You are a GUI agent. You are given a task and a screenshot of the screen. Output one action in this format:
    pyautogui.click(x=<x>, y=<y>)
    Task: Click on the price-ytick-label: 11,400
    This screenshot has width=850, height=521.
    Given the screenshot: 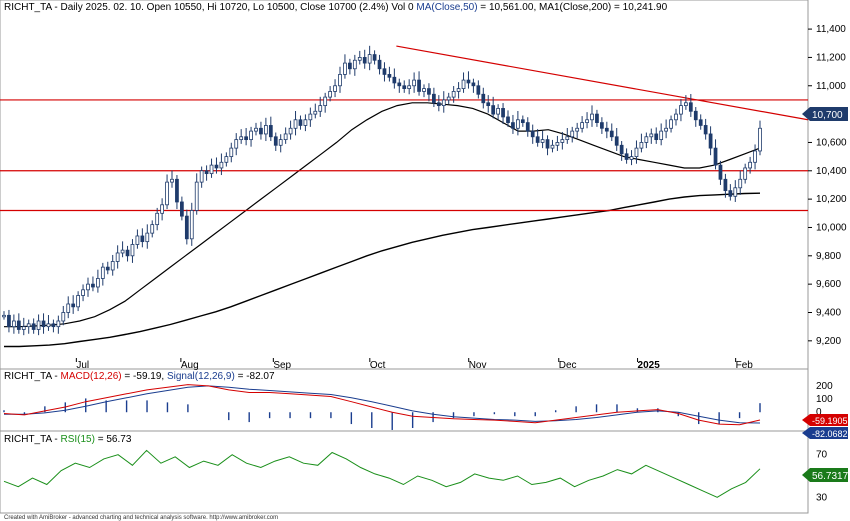 What is the action you would take?
    pyautogui.click(x=831, y=29)
    